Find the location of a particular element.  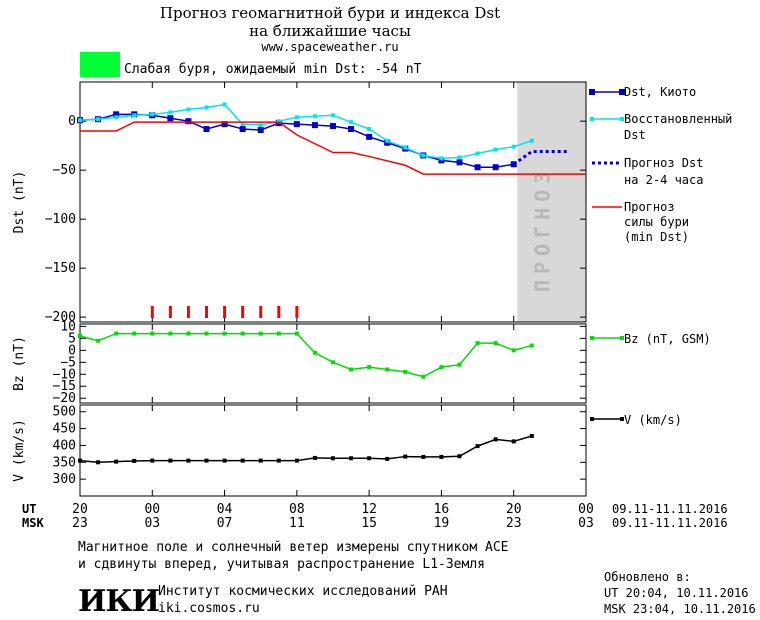

ut-tick-label: 04 is located at coordinates (225, 509).